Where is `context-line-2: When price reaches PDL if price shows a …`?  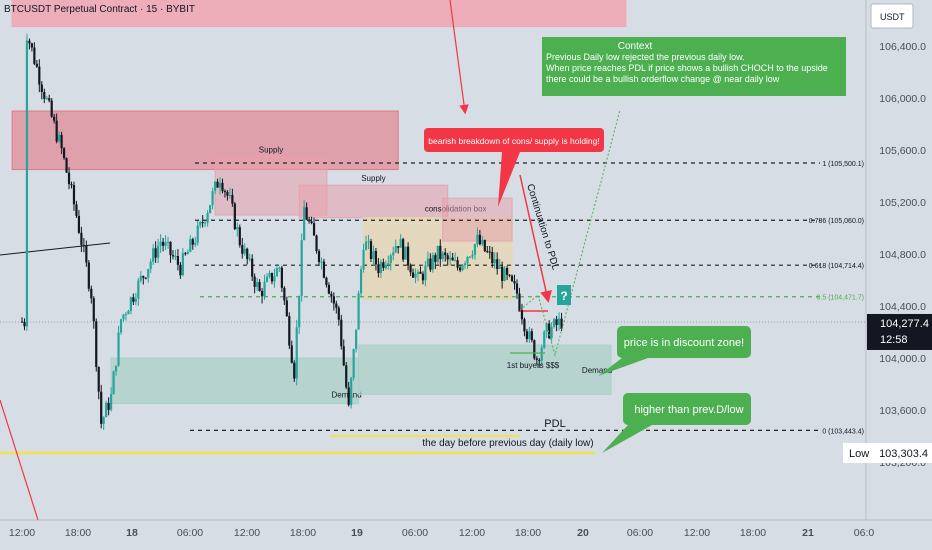 context-line-2: When price reaches PDL if price shows a … is located at coordinates (687, 68).